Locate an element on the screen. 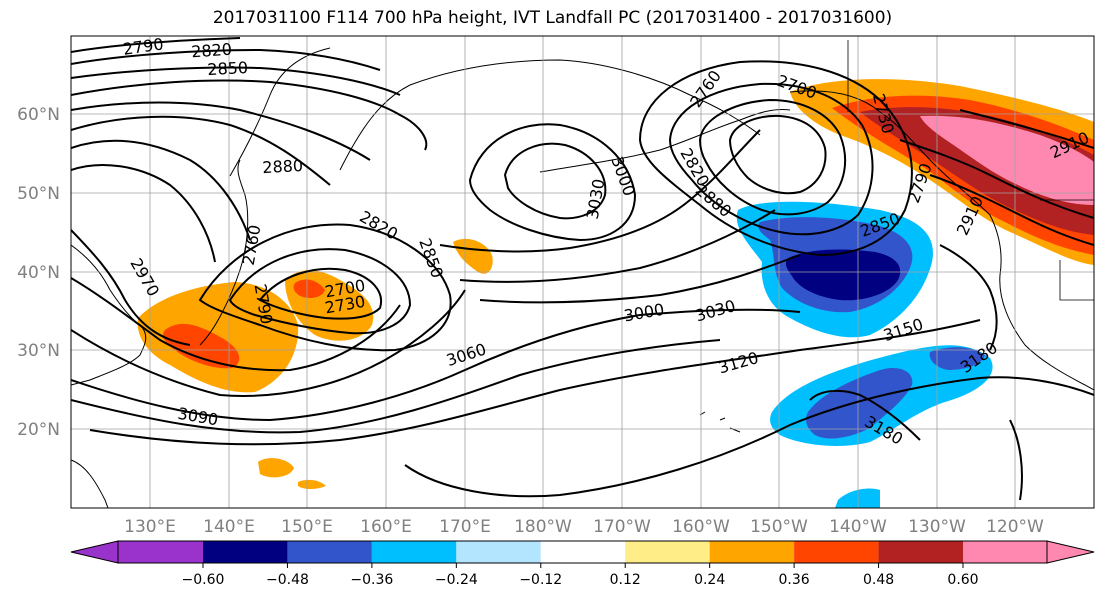  lon-label: 160°W is located at coordinates (701, 527).